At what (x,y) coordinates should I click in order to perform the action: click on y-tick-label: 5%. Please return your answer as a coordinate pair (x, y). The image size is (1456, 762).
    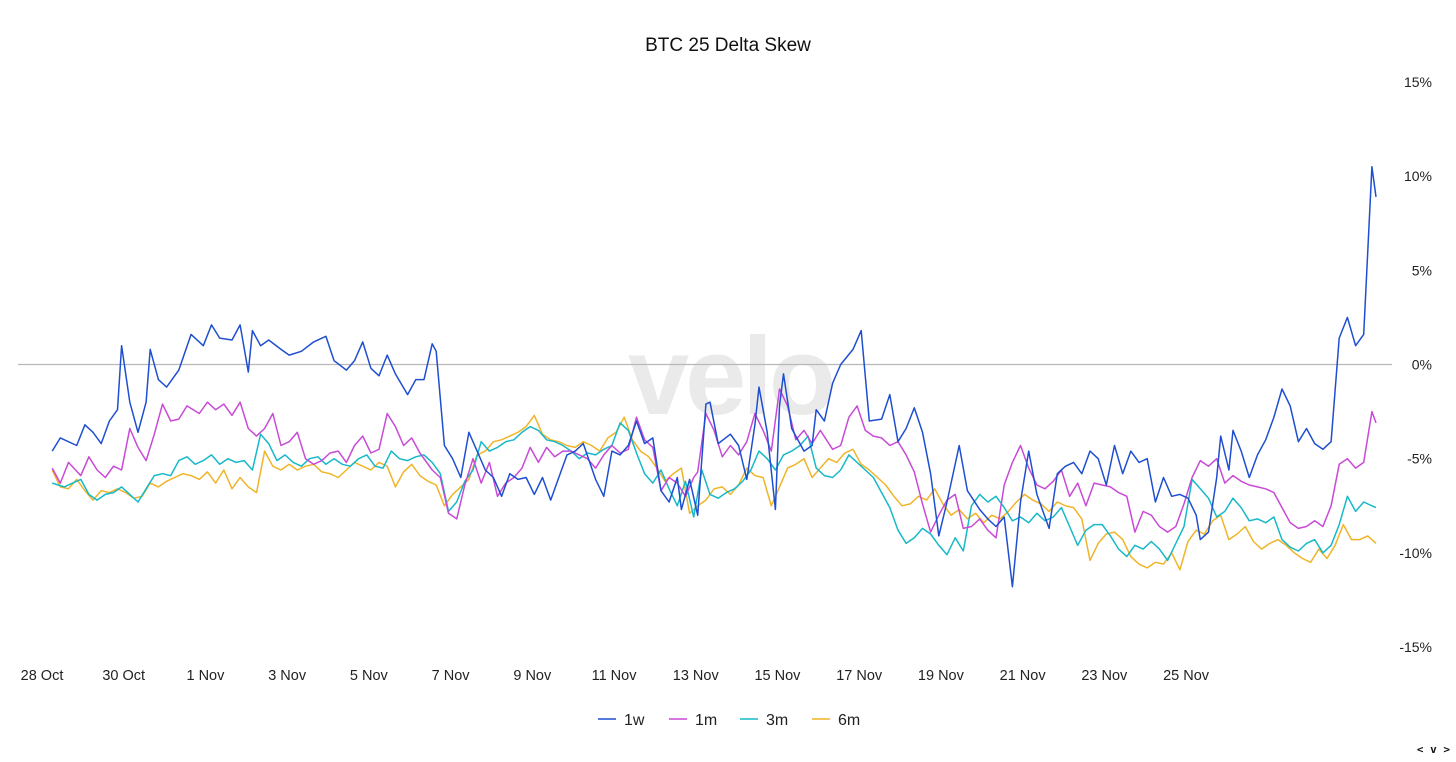
    Looking at the image, I should click on (1422, 270).